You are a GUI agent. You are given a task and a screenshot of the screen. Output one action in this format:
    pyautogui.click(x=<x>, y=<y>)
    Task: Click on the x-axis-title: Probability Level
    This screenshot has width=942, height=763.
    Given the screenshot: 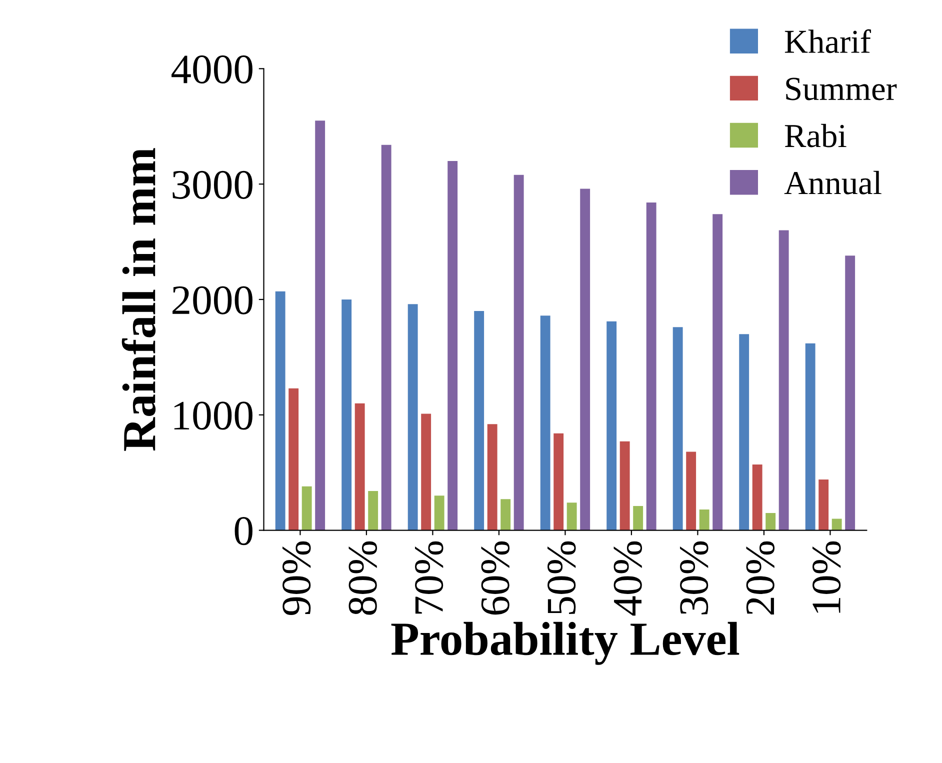 What is the action you would take?
    pyautogui.click(x=565, y=643)
    